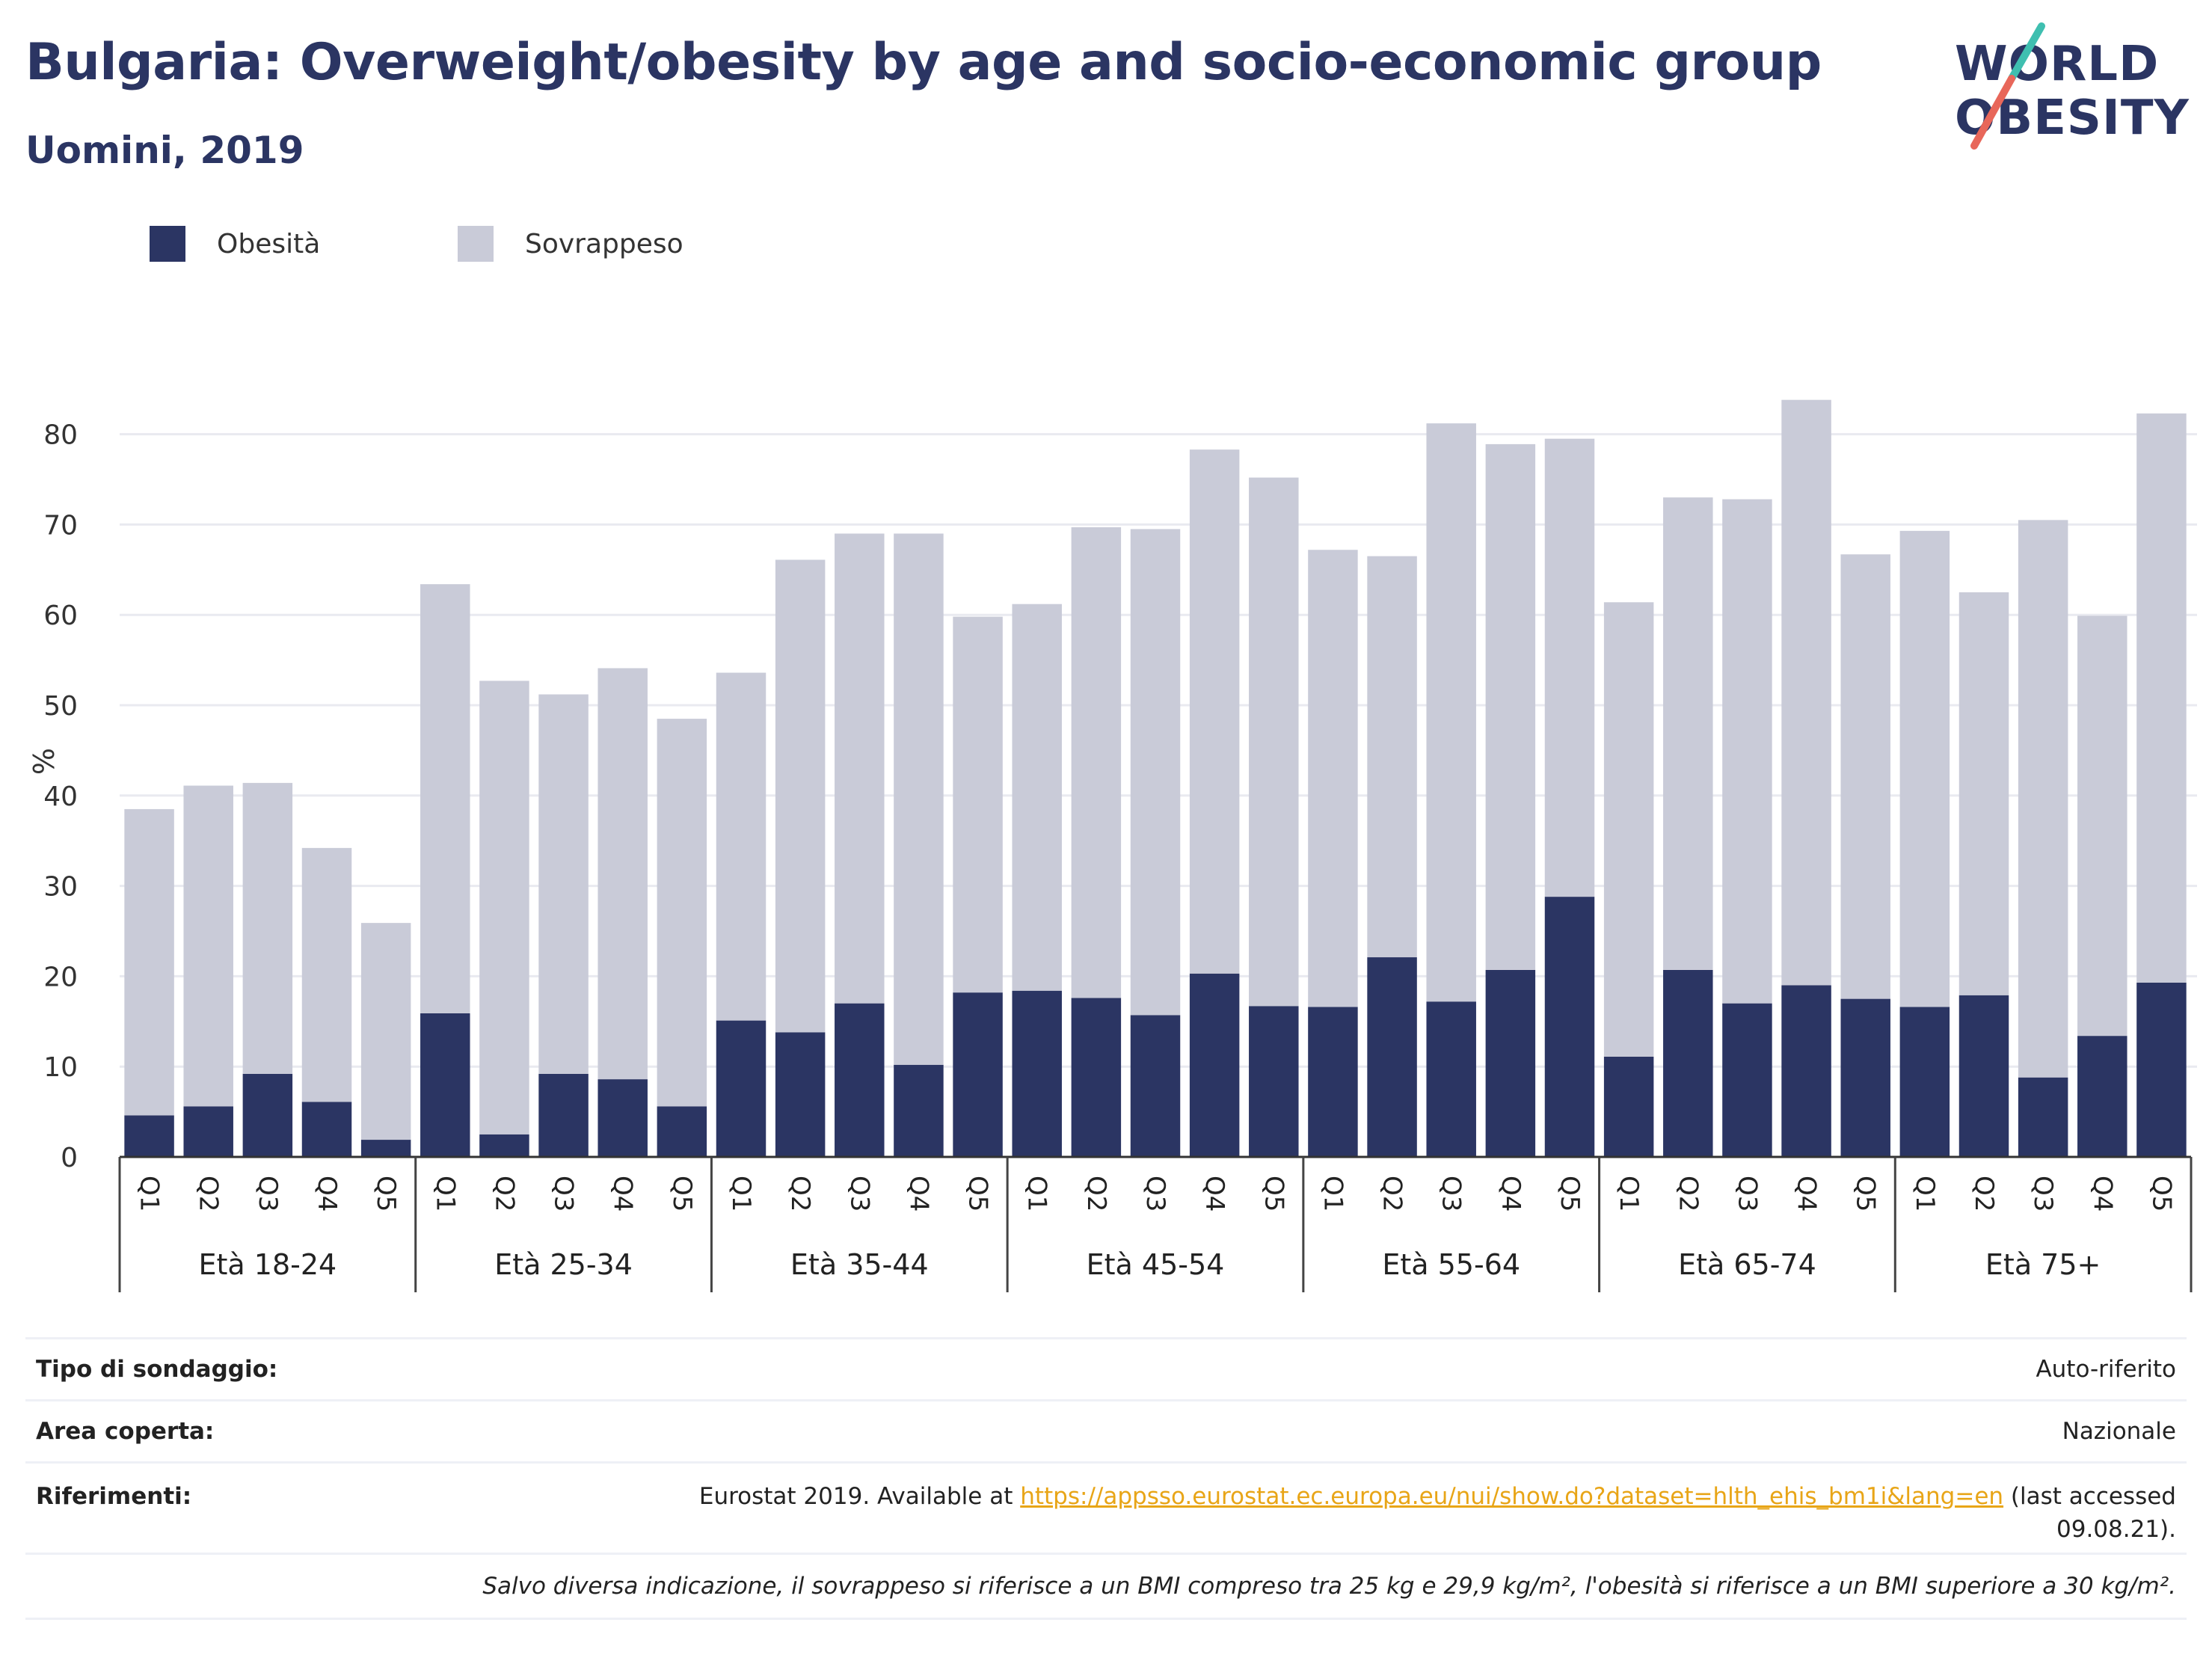 The height and width of the screenshot is (1655, 2212). I want to click on legend-label-overweight: Sovrappeso, so click(604, 244).